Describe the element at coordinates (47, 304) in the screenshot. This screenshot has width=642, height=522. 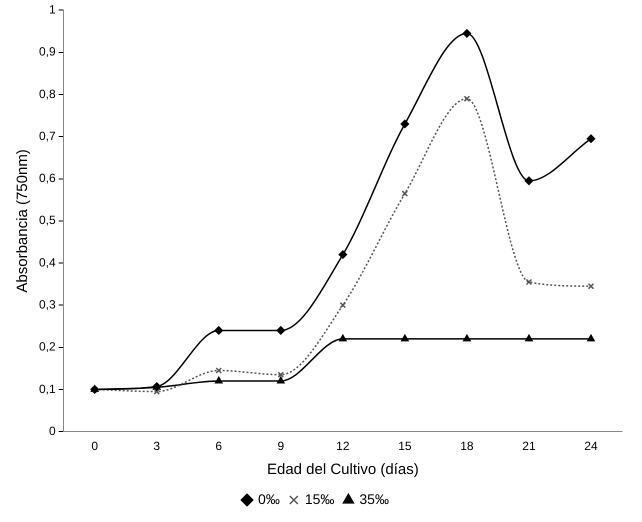
I see `y-tick-label: 0,3` at that location.